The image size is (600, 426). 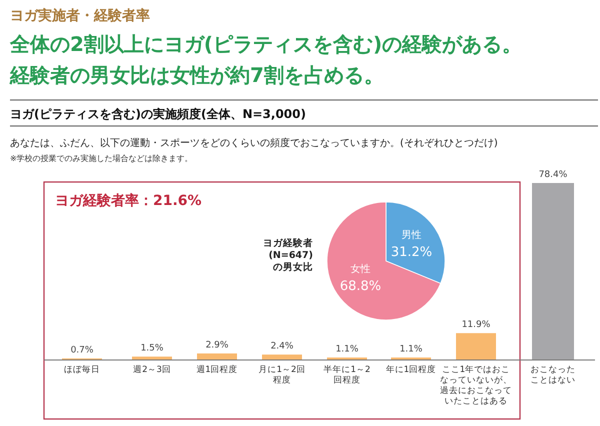 What do you see at coordinates (217, 369) in the screenshot?
I see `x-tick-label: 週1回程度` at bounding box center [217, 369].